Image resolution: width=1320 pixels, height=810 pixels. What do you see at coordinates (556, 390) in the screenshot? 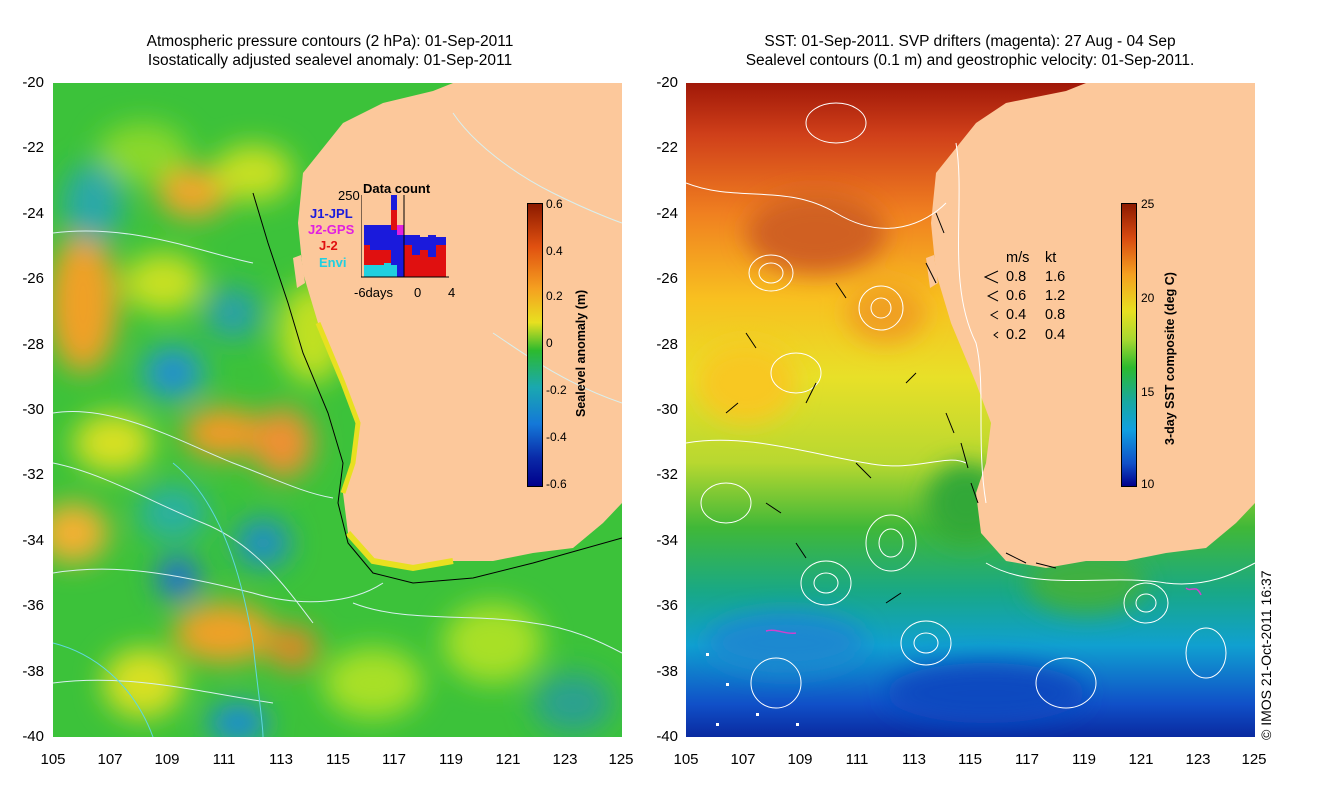
I see `sealevel-tick-minus-0.2: -0.2` at bounding box center [556, 390].